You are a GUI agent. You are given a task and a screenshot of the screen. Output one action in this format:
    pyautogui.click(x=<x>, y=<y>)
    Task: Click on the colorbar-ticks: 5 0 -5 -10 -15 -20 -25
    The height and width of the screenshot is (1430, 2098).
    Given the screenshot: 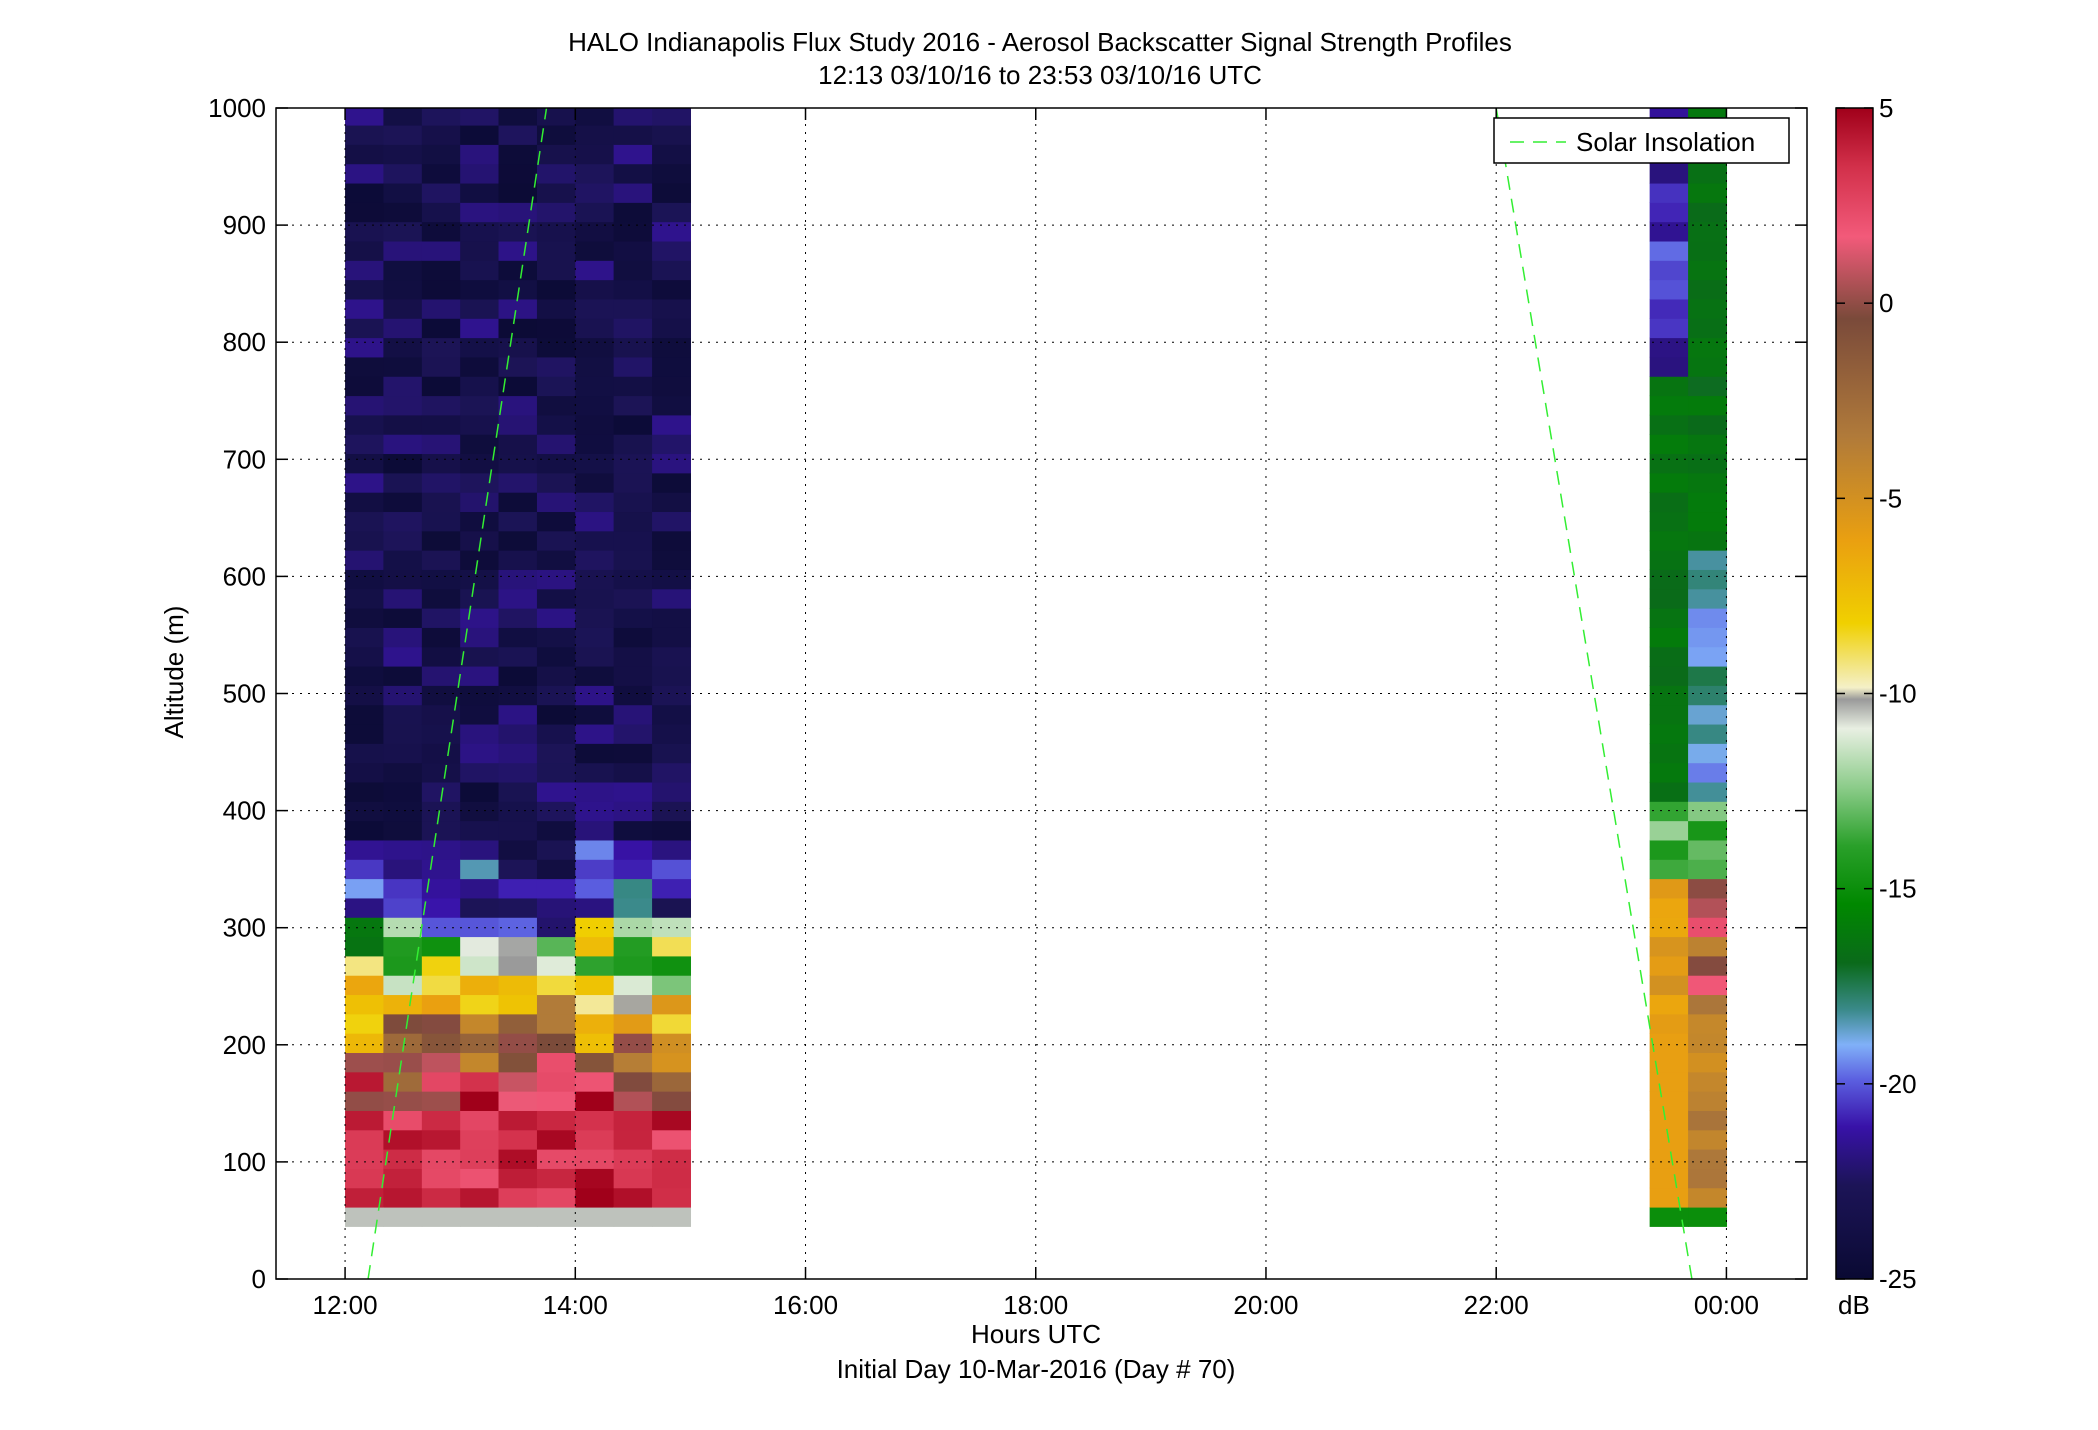 What is the action you would take?
    pyautogui.click(x=1876, y=693)
    